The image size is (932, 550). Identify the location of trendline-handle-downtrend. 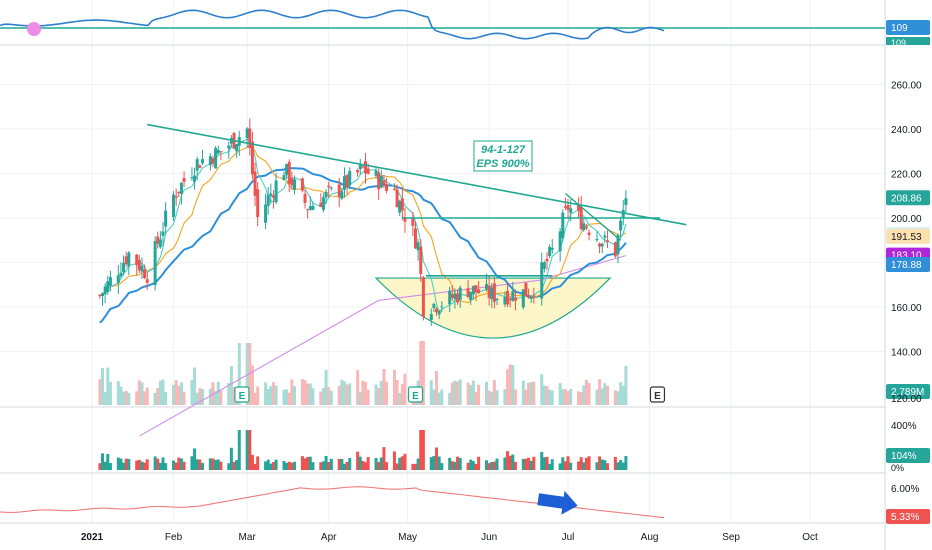
(593, 216).